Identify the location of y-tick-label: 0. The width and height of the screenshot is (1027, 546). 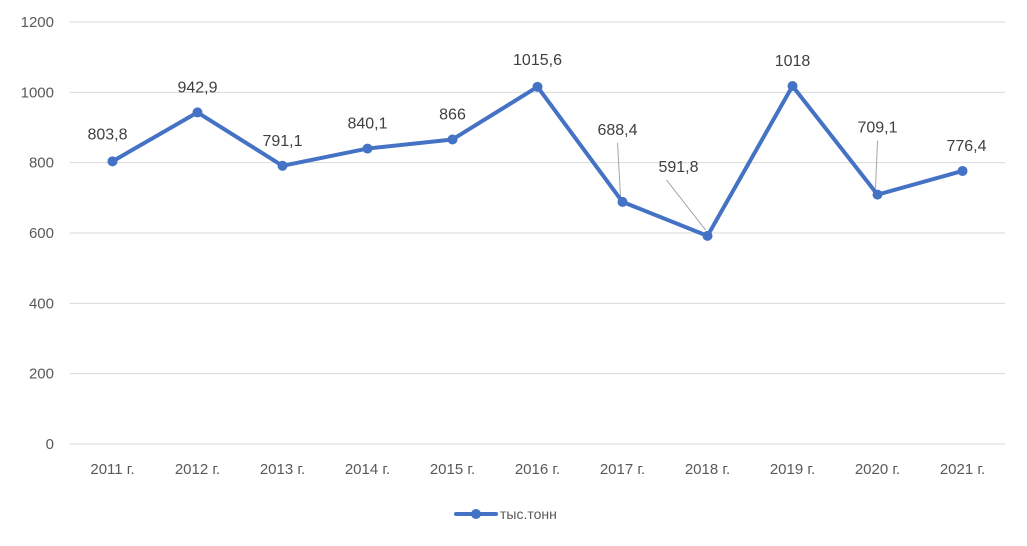
(50, 444).